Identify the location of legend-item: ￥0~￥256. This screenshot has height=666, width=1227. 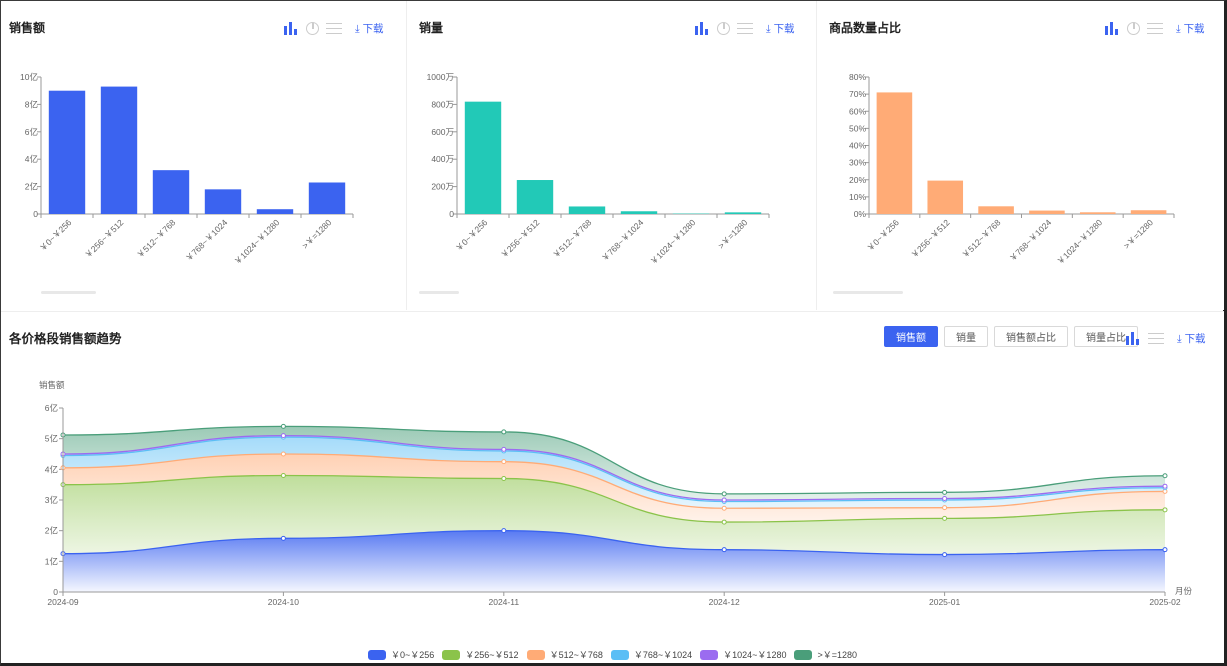
(401, 654).